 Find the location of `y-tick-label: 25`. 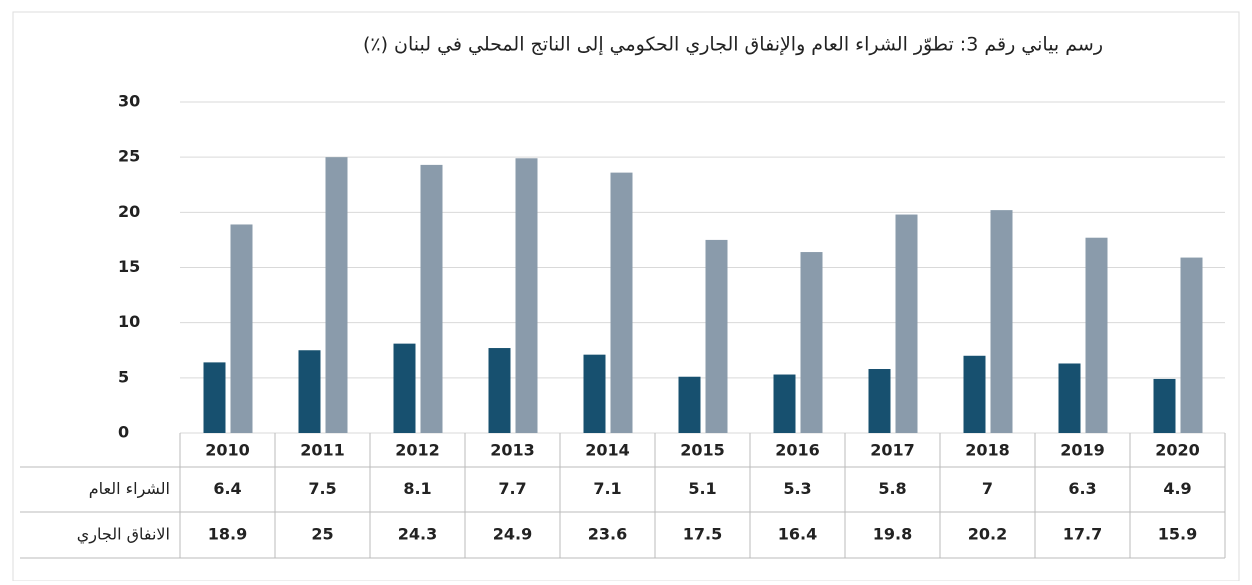

y-tick-label: 25 is located at coordinates (129, 156).